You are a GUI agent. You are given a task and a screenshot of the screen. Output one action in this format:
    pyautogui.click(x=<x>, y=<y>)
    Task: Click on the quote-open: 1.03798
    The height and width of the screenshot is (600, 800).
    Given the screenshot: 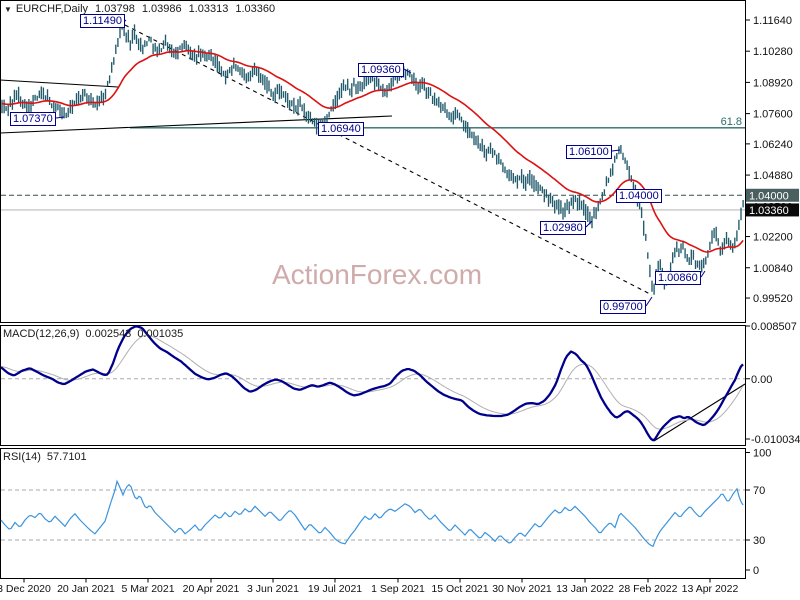 What is the action you would take?
    pyautogui.click(x=115, y=9)
    